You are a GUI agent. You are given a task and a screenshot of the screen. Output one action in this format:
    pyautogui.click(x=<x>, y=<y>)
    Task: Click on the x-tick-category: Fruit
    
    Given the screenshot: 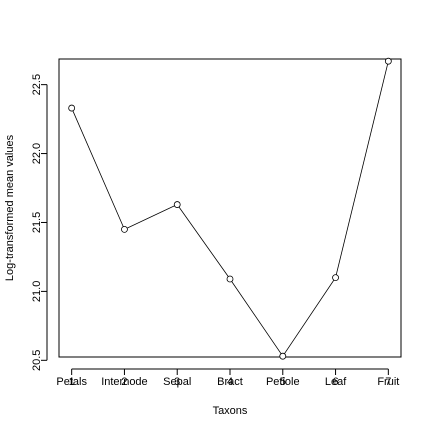 What is the action you would take?
    pyautogui.click(x=388, y=382)
    